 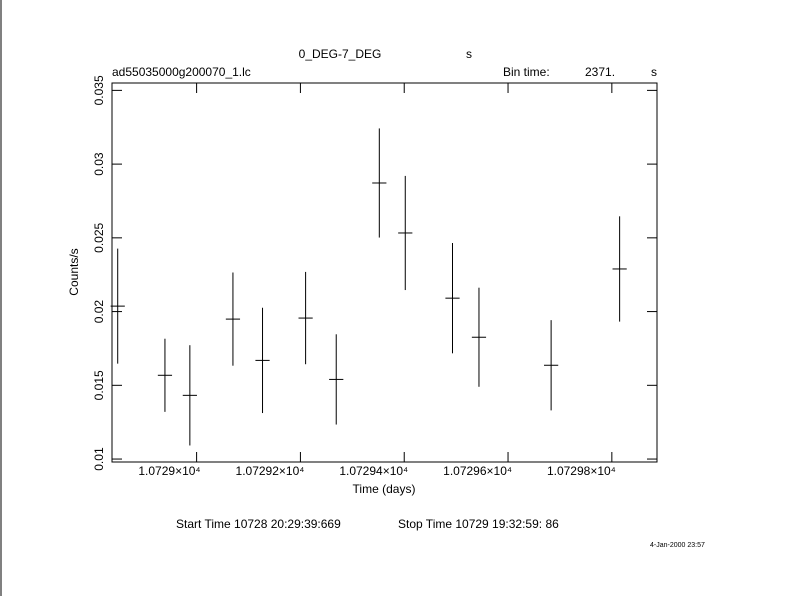 What do you see at coordinates (99, 385) in the screenshot?
I see `y-tick-label: 0.015` at bounding box center [99, 385].